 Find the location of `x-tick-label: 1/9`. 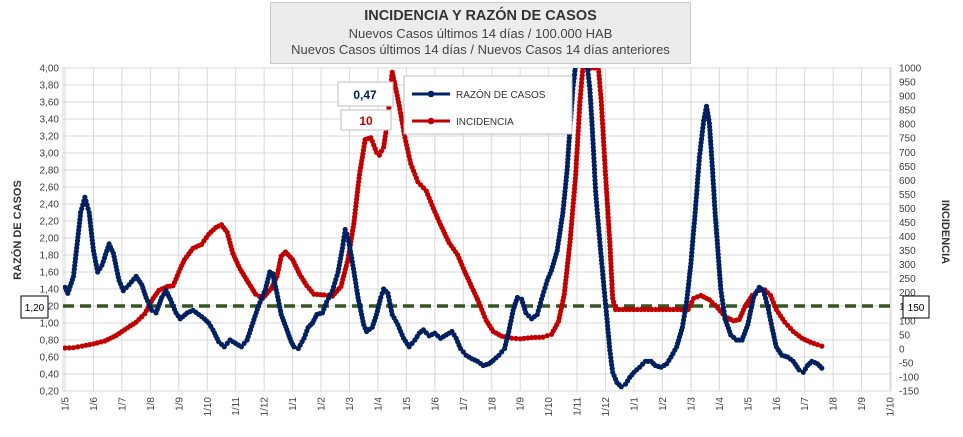

x-tick-label: 1/9 is located at coordinates (862, 404).